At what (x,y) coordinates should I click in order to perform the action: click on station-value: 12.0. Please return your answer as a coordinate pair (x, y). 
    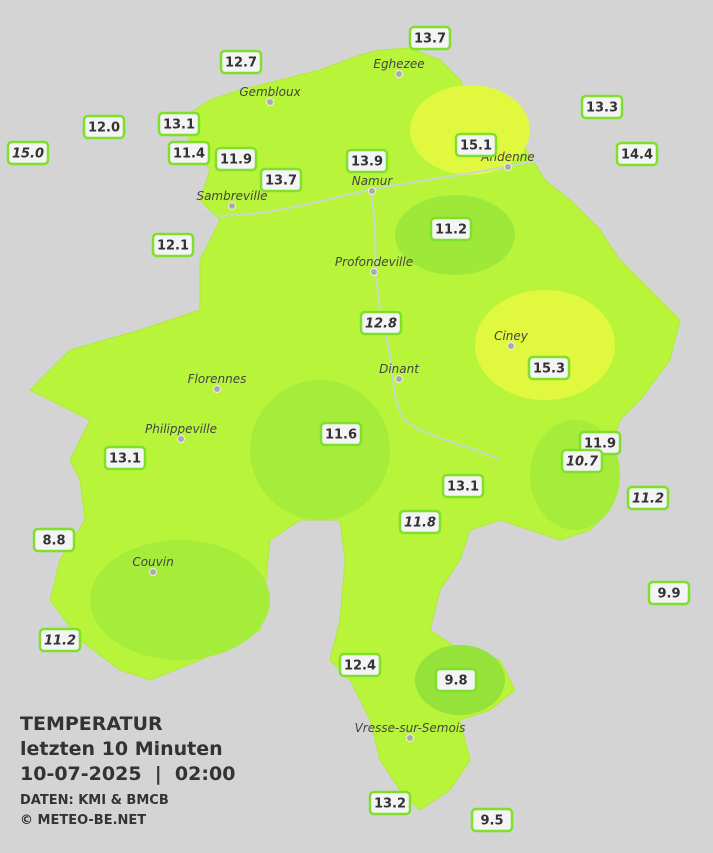
    Looking at the image, I should click on (104, 128).